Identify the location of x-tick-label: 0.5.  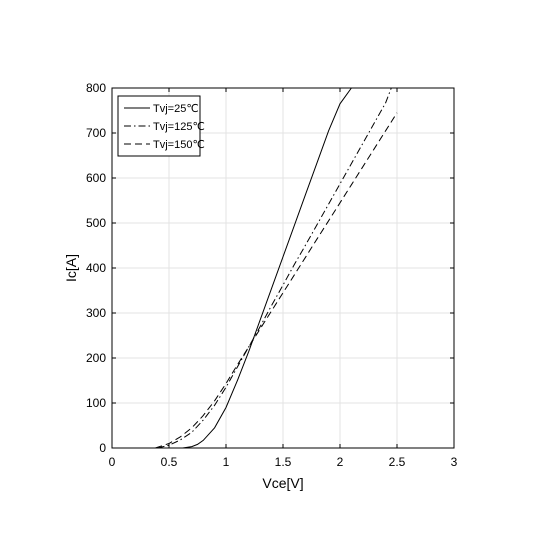
(169, 462).